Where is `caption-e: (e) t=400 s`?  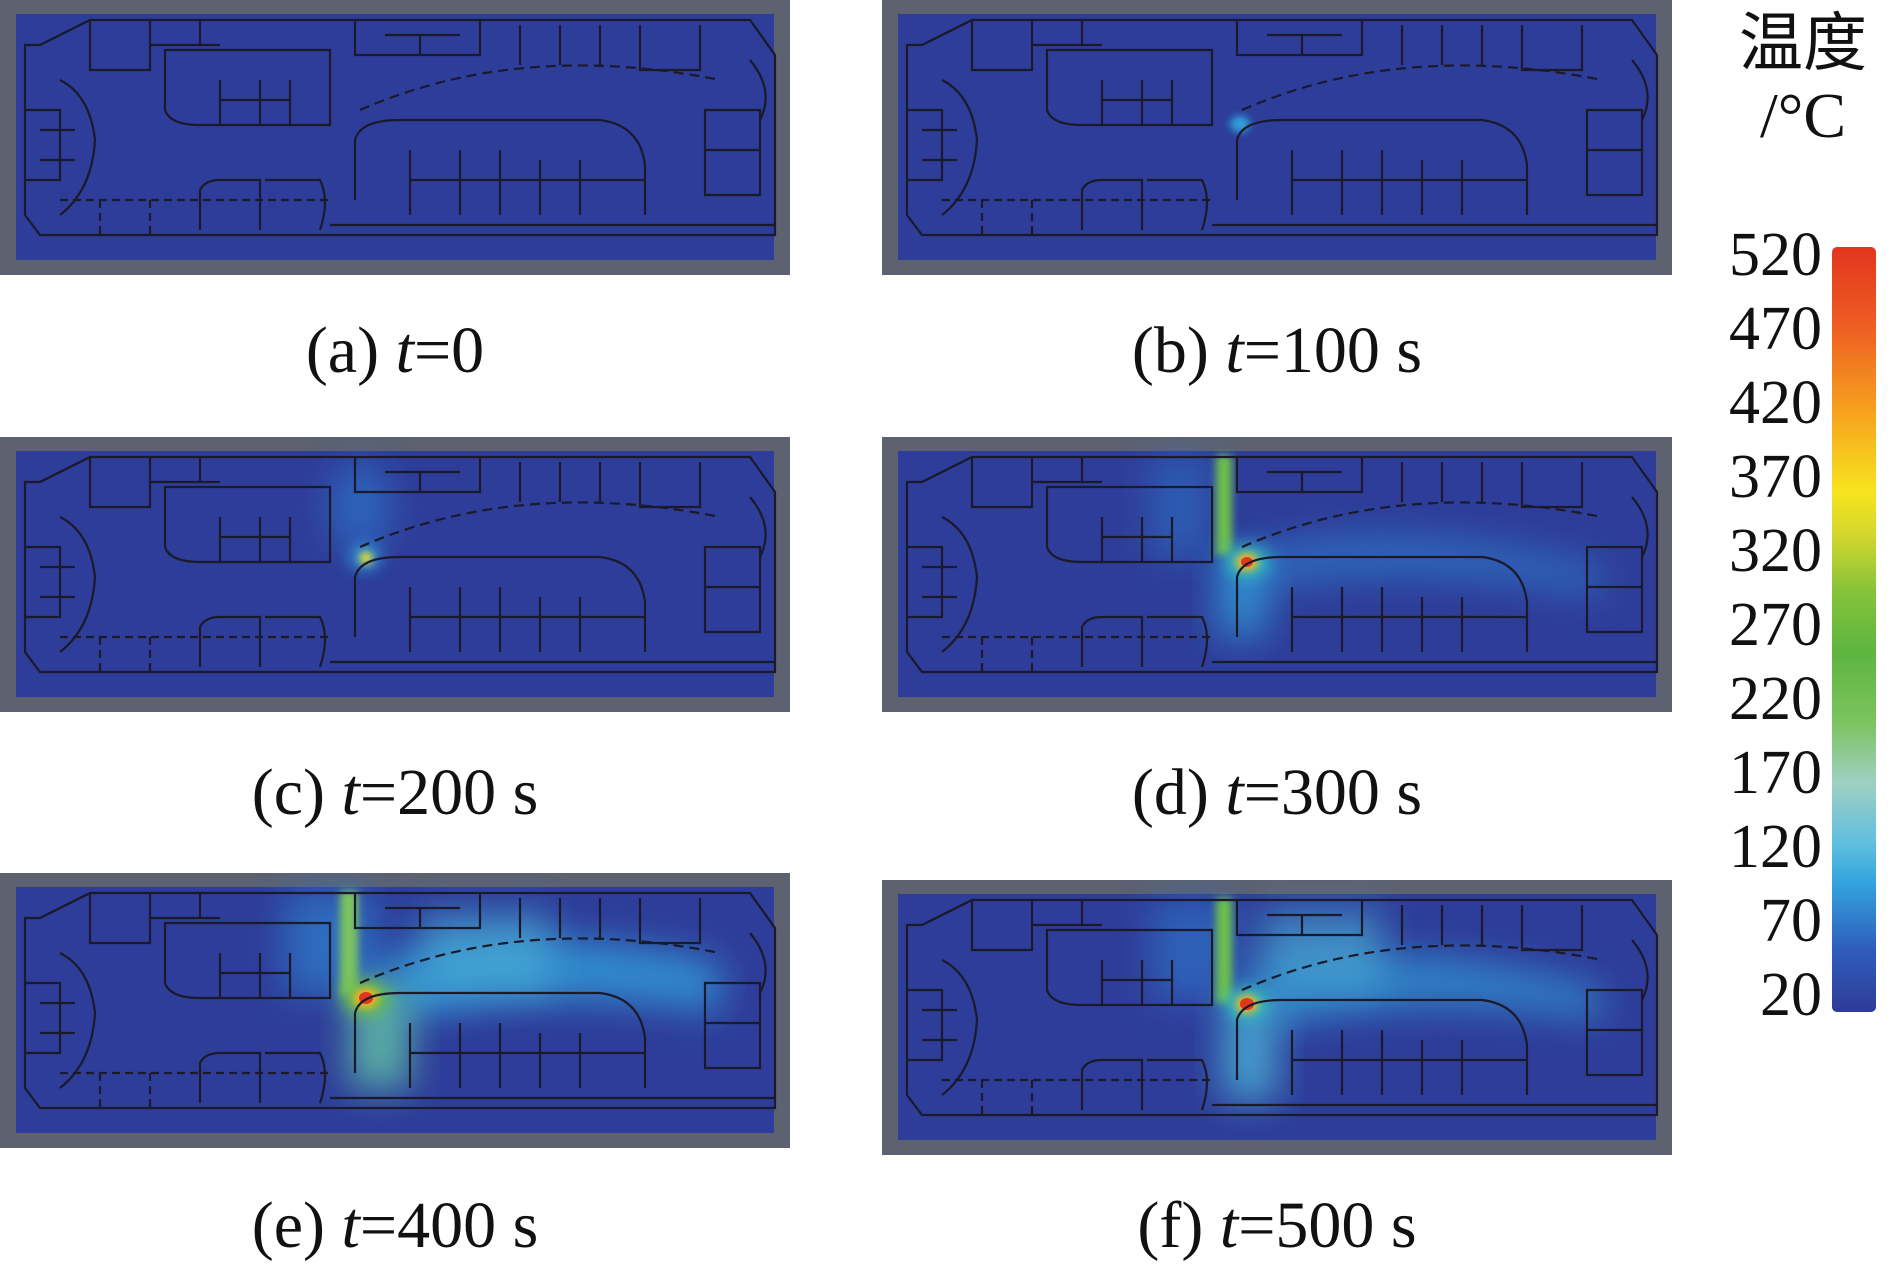 caption-e: (e) t=400 s is located at coordinates (395, 1225).